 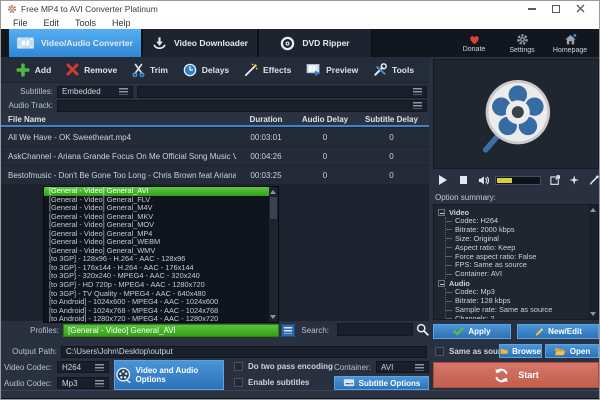 I want to click on tab-video-downloader: Video Downloader, so click(x=201, y=43).